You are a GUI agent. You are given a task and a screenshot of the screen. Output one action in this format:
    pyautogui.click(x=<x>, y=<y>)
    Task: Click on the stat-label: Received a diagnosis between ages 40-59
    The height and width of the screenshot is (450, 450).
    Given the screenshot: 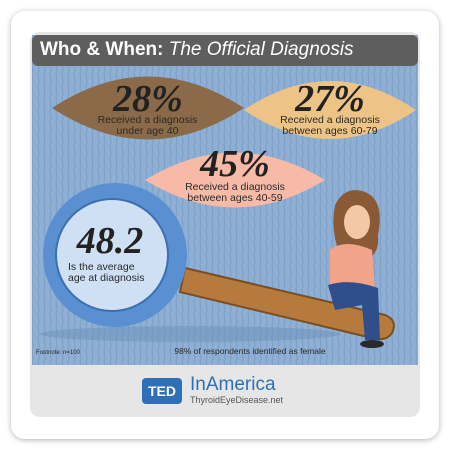 What is the action you would take?
    pyautogui.click(x=235, y=192)
    